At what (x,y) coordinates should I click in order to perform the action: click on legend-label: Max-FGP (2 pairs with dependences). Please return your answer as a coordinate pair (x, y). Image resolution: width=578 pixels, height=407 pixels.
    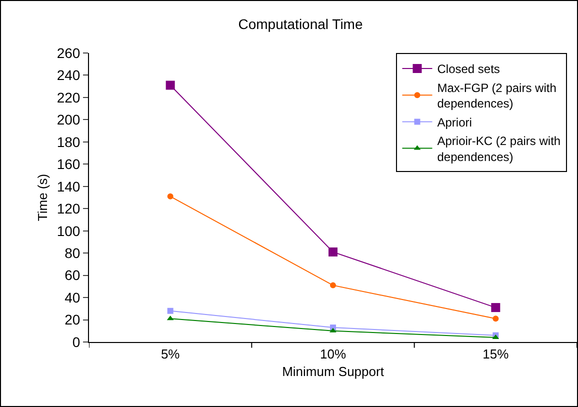
    Looking at the image, I should click on (496, 95).